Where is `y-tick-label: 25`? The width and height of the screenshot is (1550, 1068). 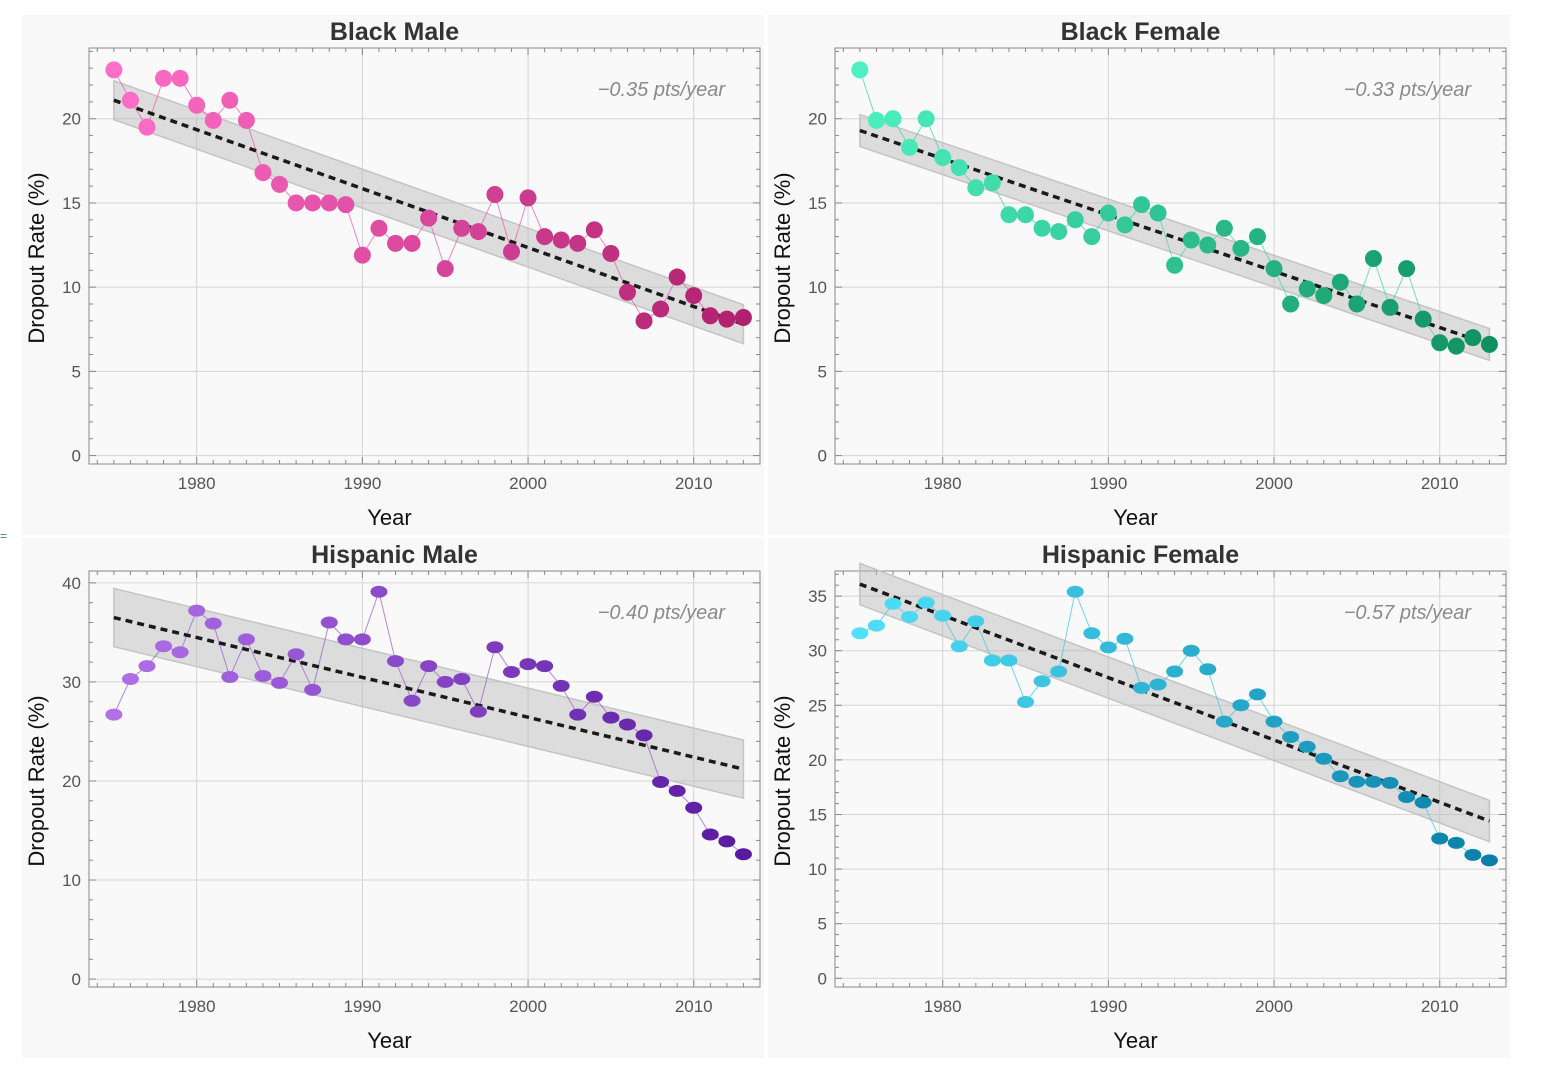
y-tick-label: 25 is located at coordinates (817, 705).